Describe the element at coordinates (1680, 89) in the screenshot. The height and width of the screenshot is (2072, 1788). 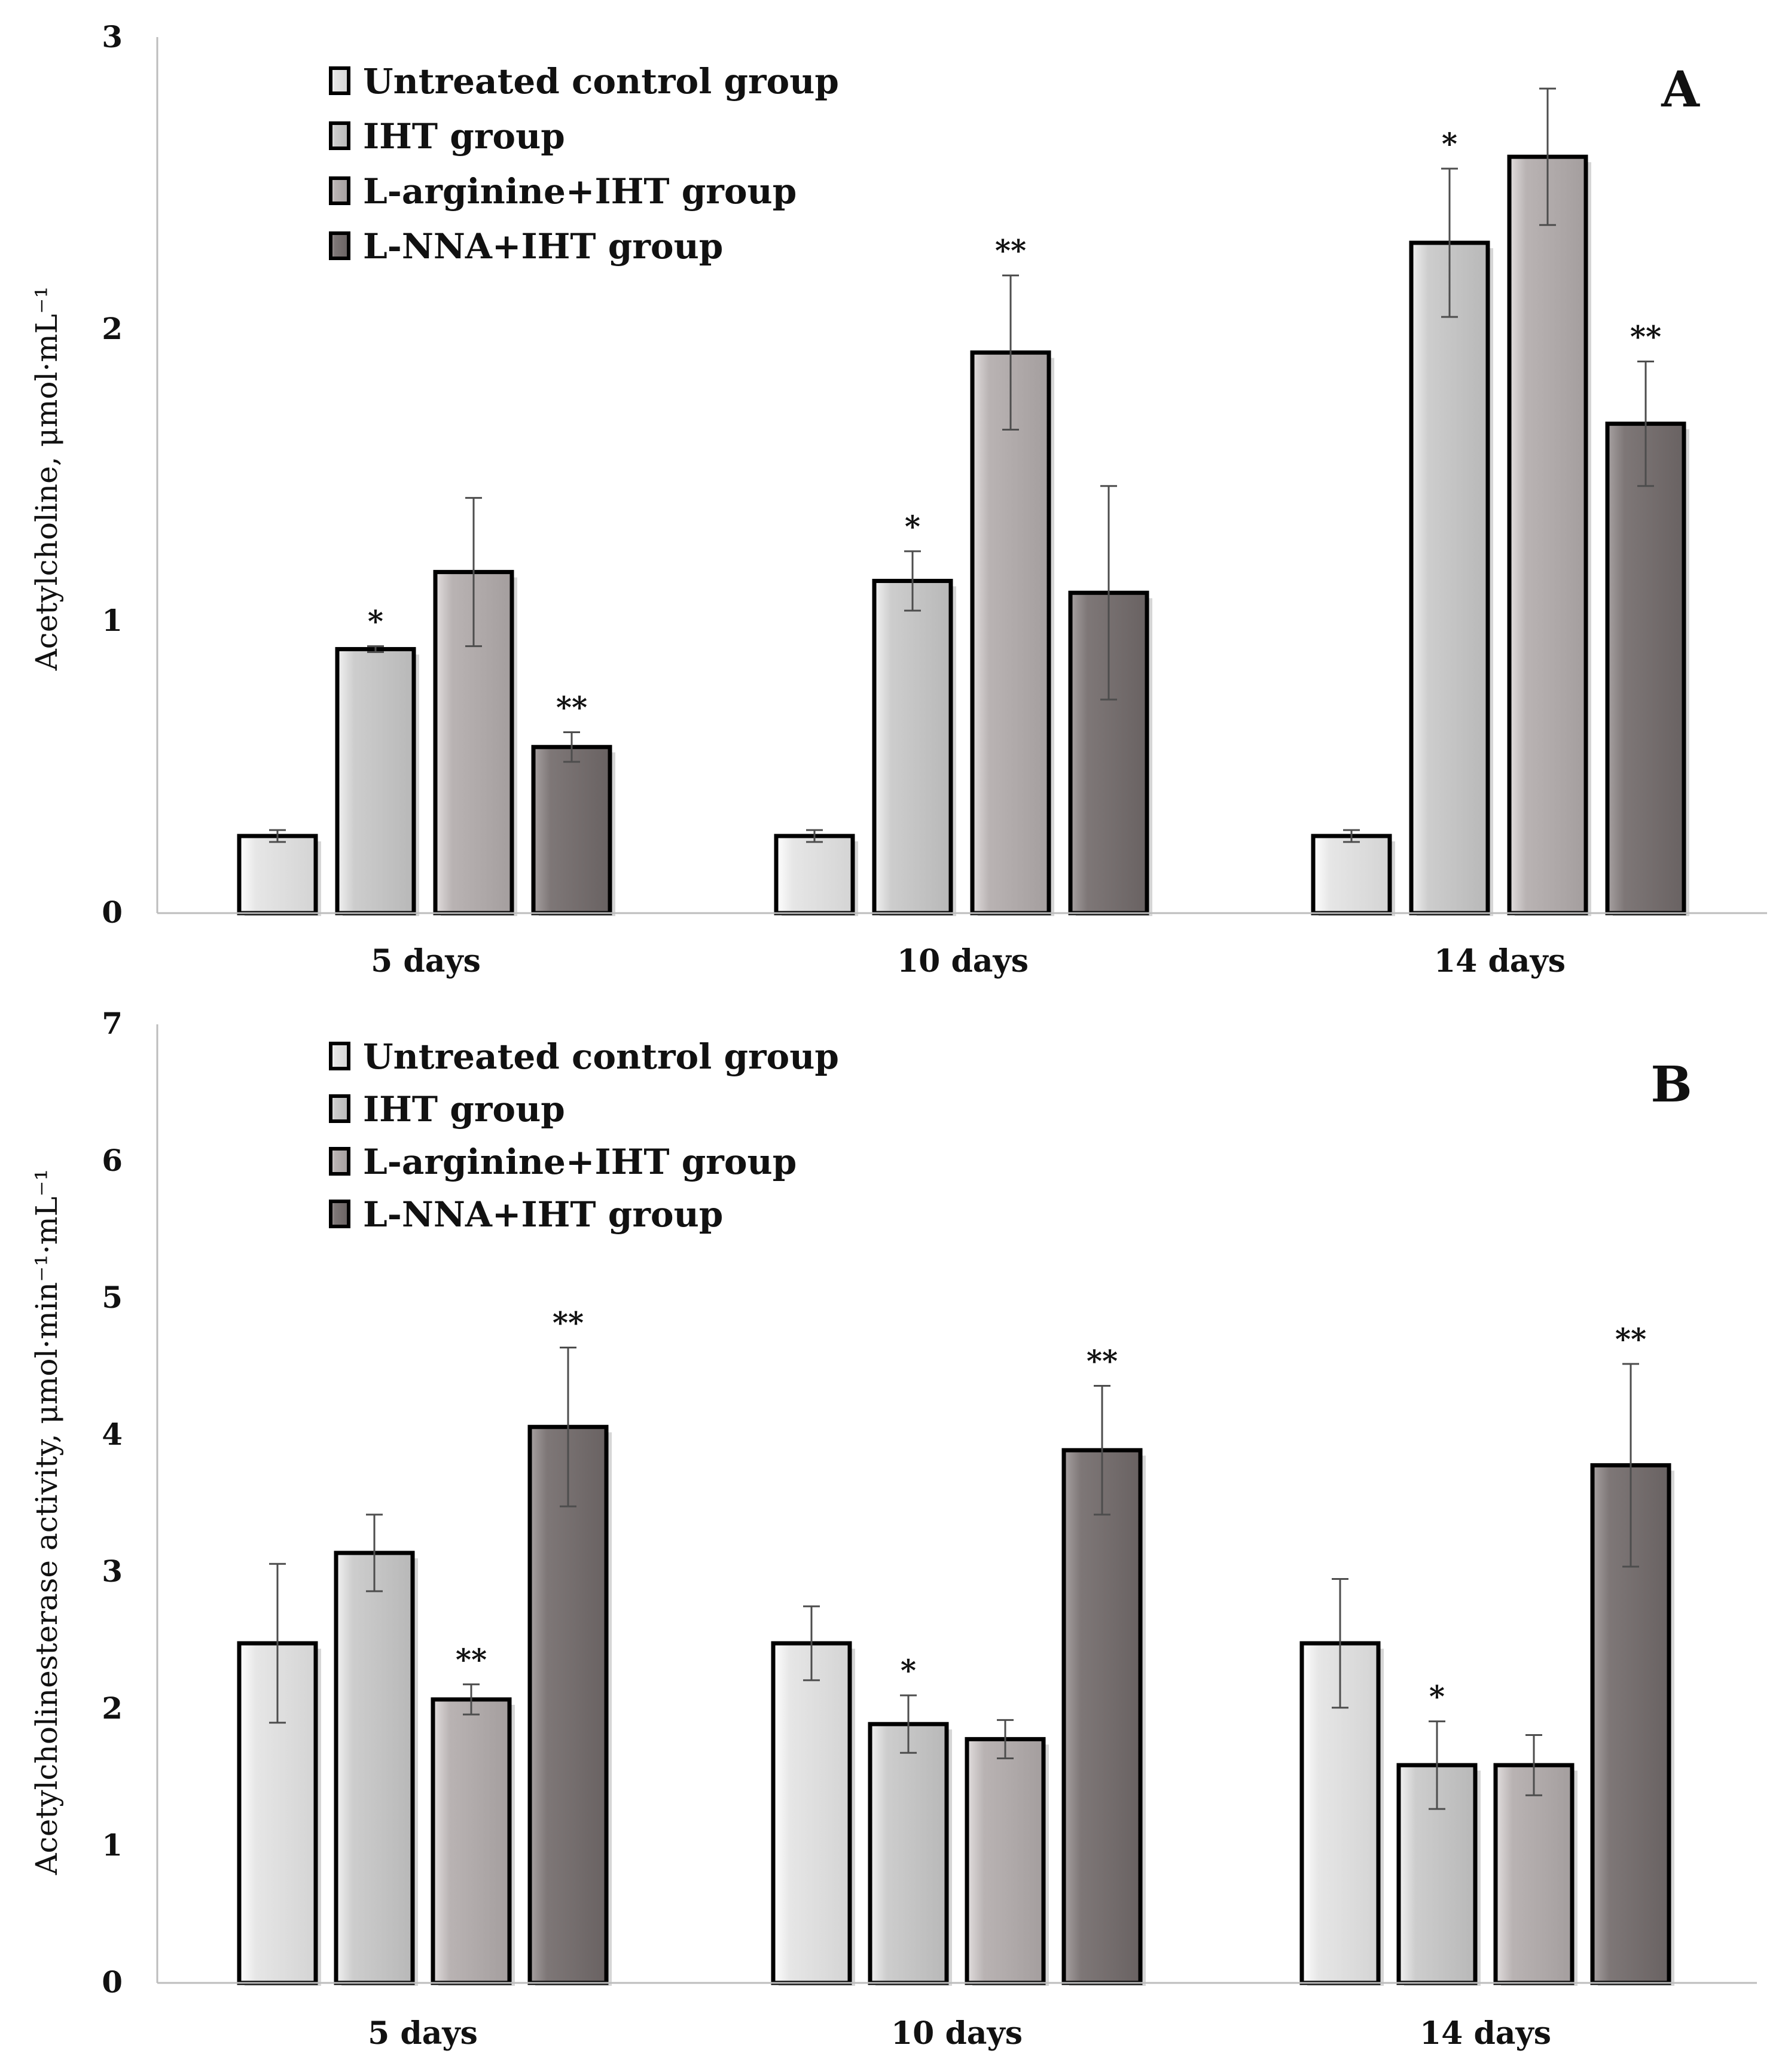
I see `panel-label: A` at that location.